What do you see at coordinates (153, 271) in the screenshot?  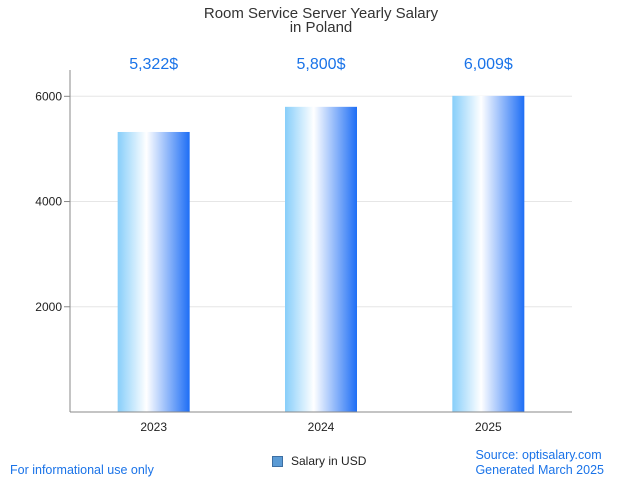 I see `bar-2023` at bounding box center [153, 271].